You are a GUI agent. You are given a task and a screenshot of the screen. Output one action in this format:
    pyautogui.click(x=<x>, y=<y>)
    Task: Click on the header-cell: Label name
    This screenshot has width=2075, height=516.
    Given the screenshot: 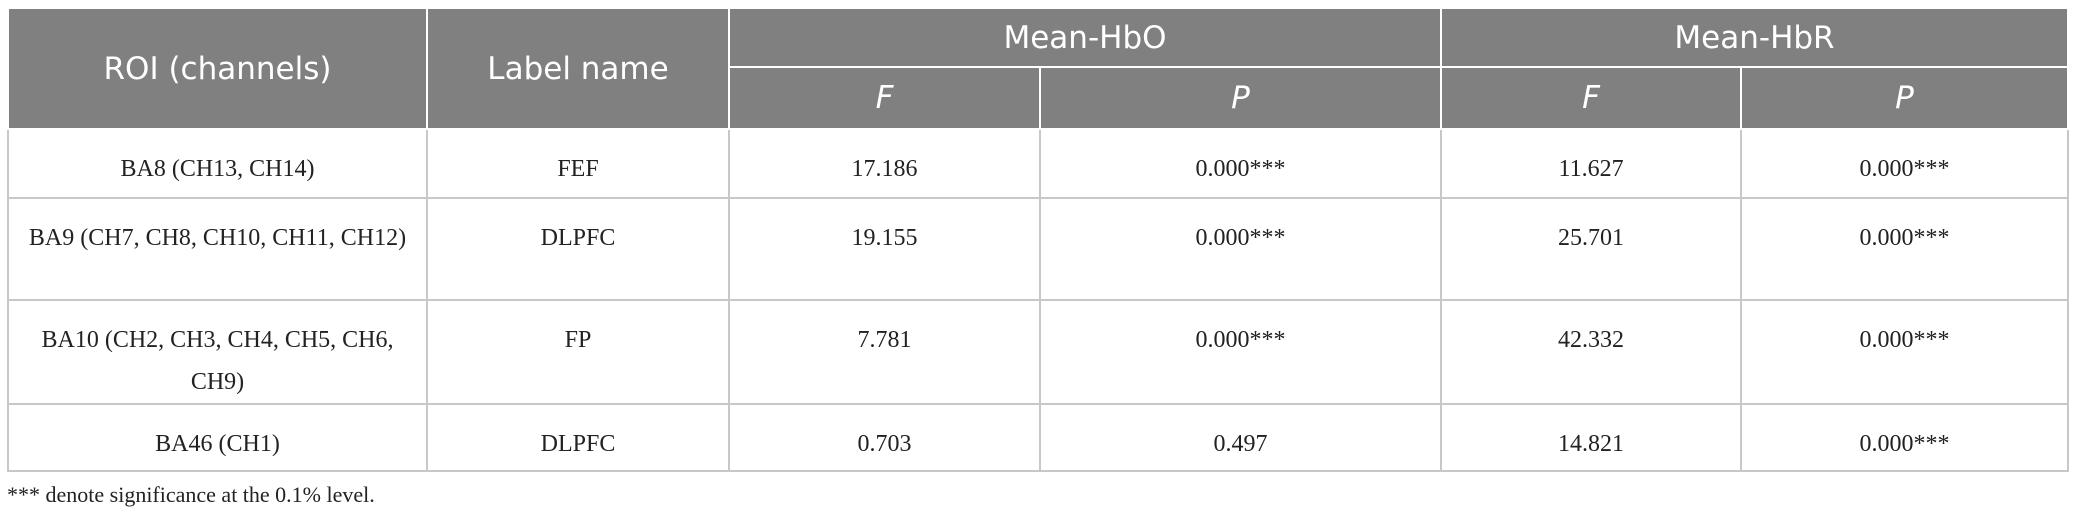 What is the action you would take?
    pyautogui.click(x=578, y=68)
    